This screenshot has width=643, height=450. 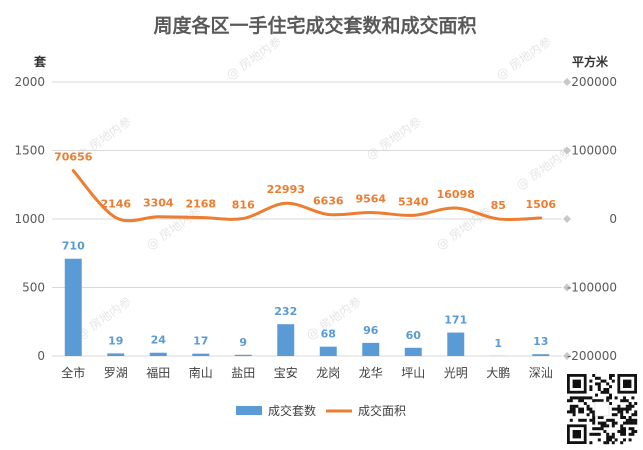 I want to click on legend-line-label: 成交面积, so click(x=382, y=410).